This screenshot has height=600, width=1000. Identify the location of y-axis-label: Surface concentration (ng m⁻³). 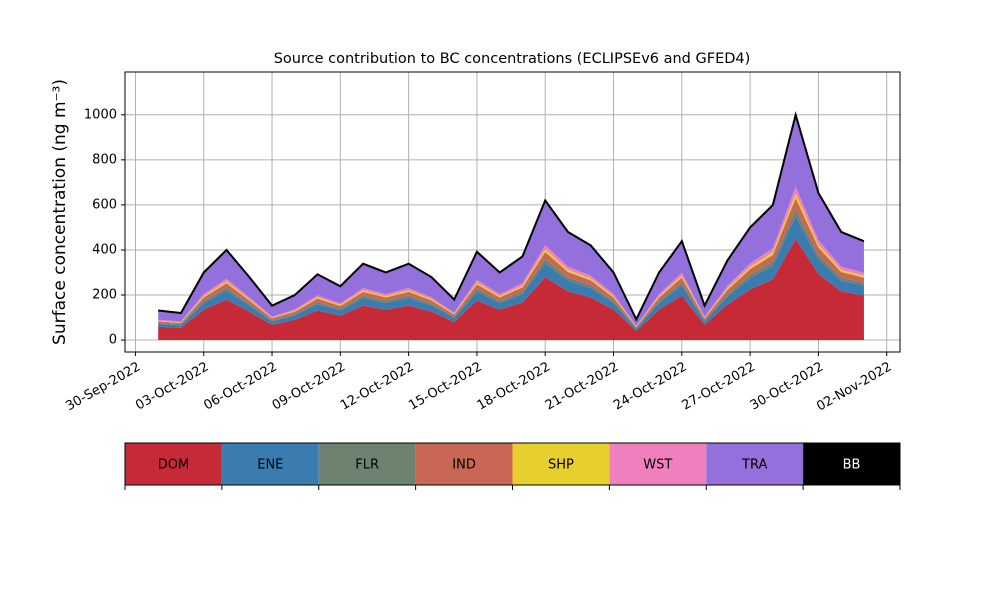
(60, 212).